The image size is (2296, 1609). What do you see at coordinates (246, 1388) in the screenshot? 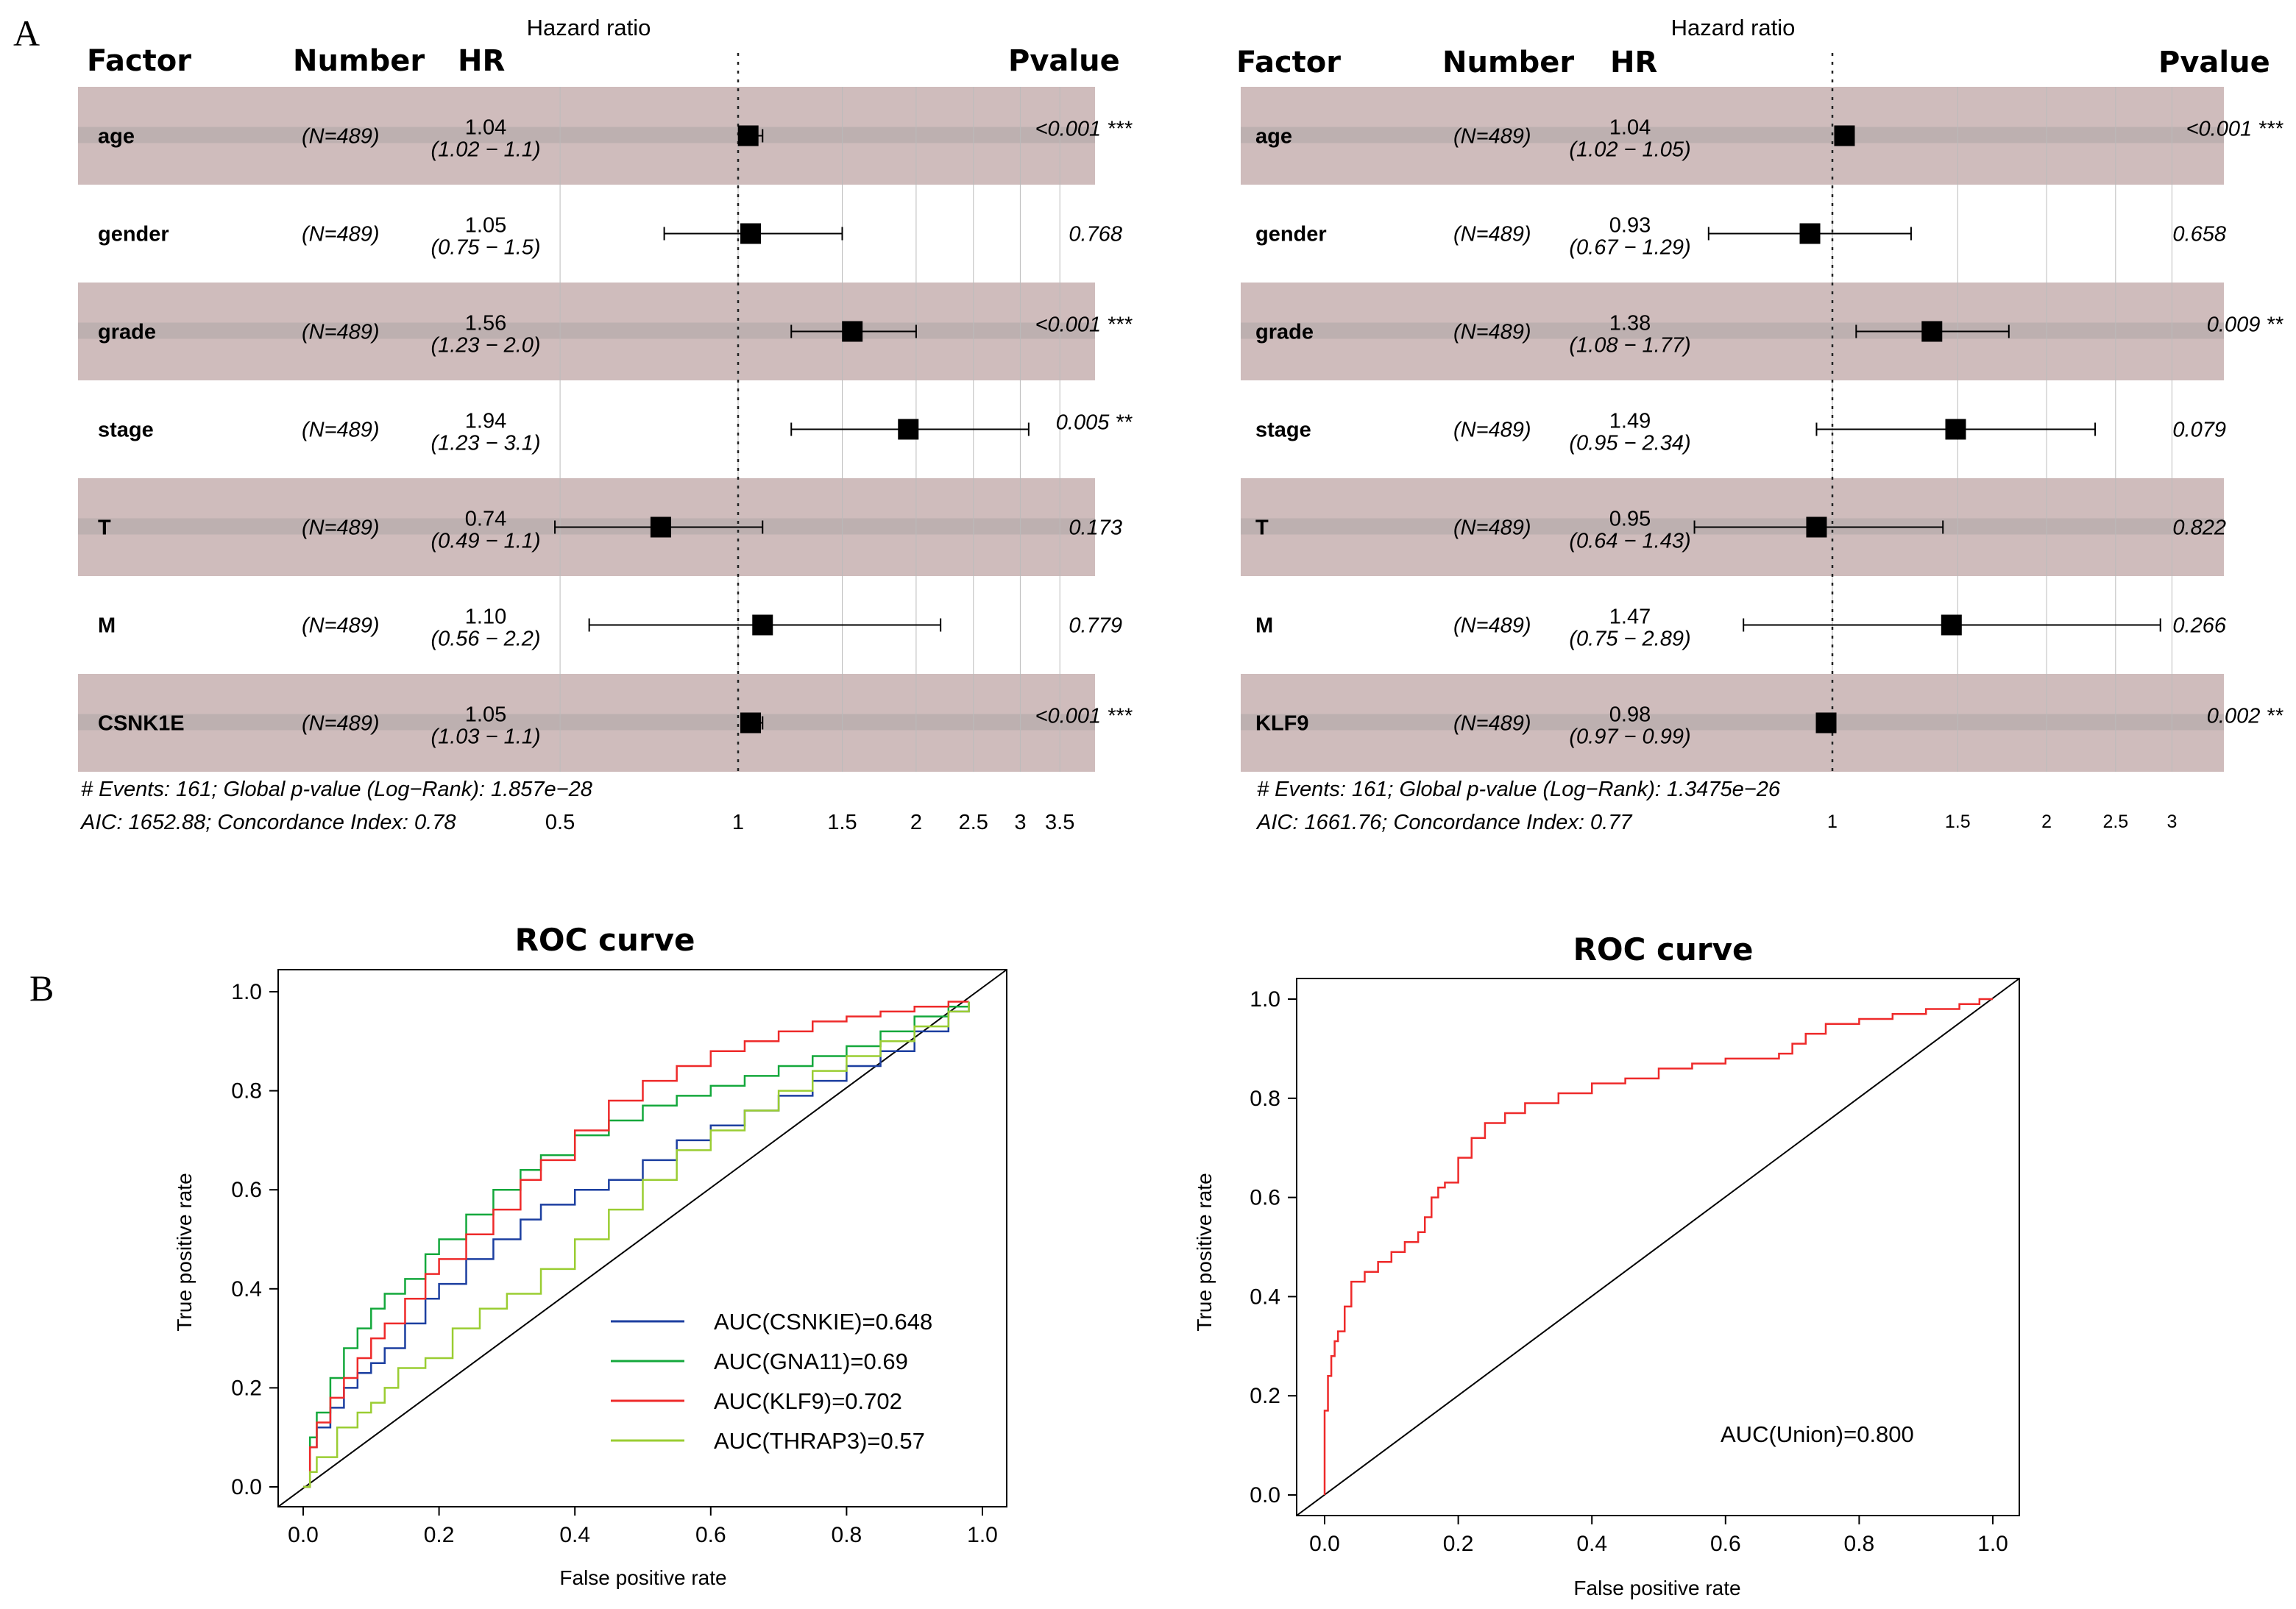
I see `y-tick-label: 0.2` at bounding box center [246, 1388].